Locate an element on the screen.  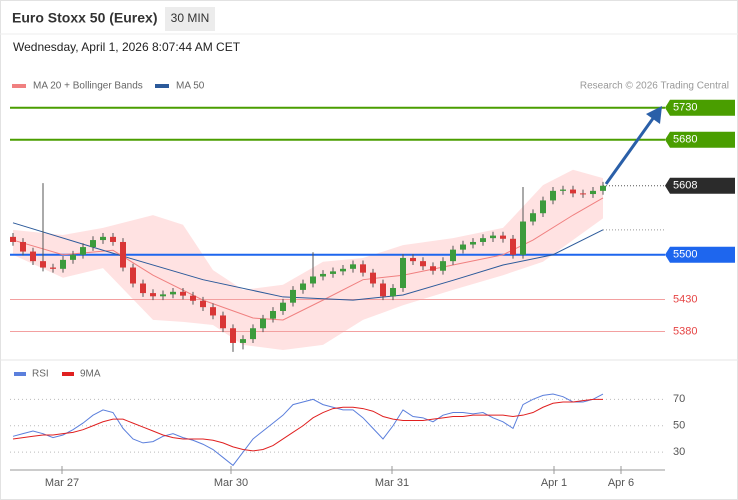
x-tick-label: Mar 31 is located at coordinates (392, 483).